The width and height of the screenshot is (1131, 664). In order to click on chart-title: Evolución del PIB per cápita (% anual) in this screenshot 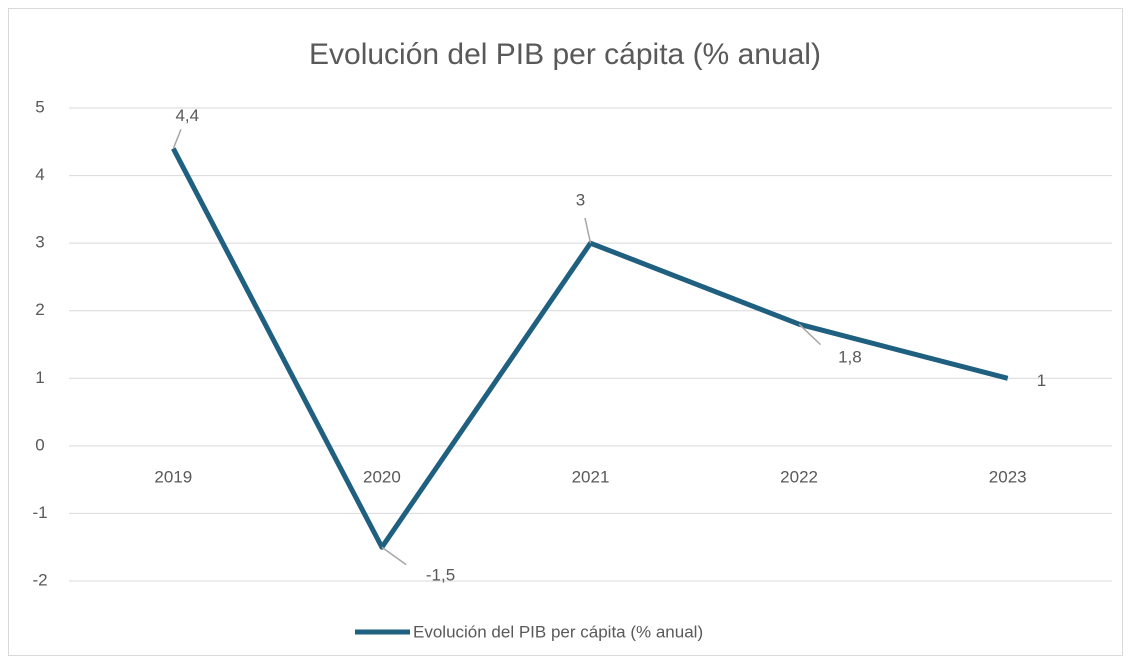, I will do `click(565, 54)`.